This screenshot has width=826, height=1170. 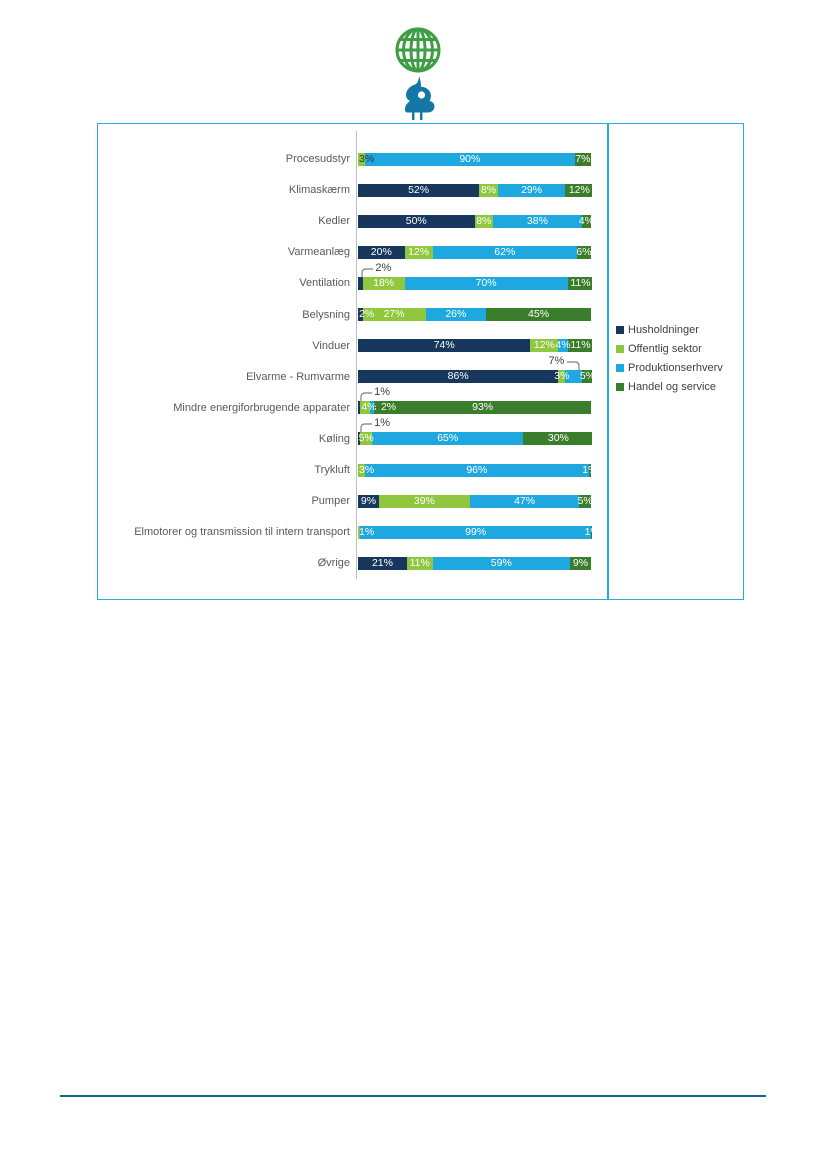 What do you see at coordinates (317, 159) in the screenshot?
I see `category-label: Procesudstyr` at bounding box center [317, 159].